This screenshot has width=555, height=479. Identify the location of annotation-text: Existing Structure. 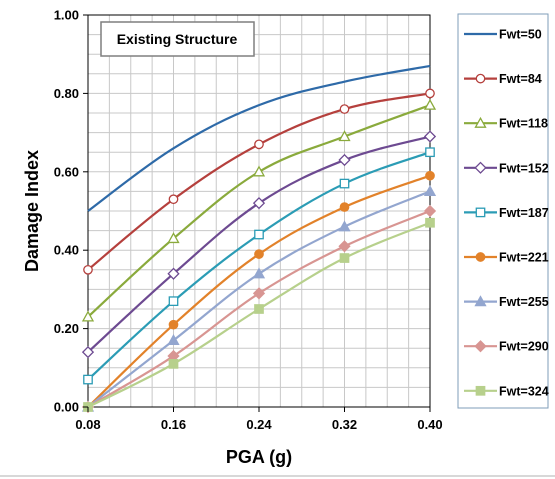
(177, 39).